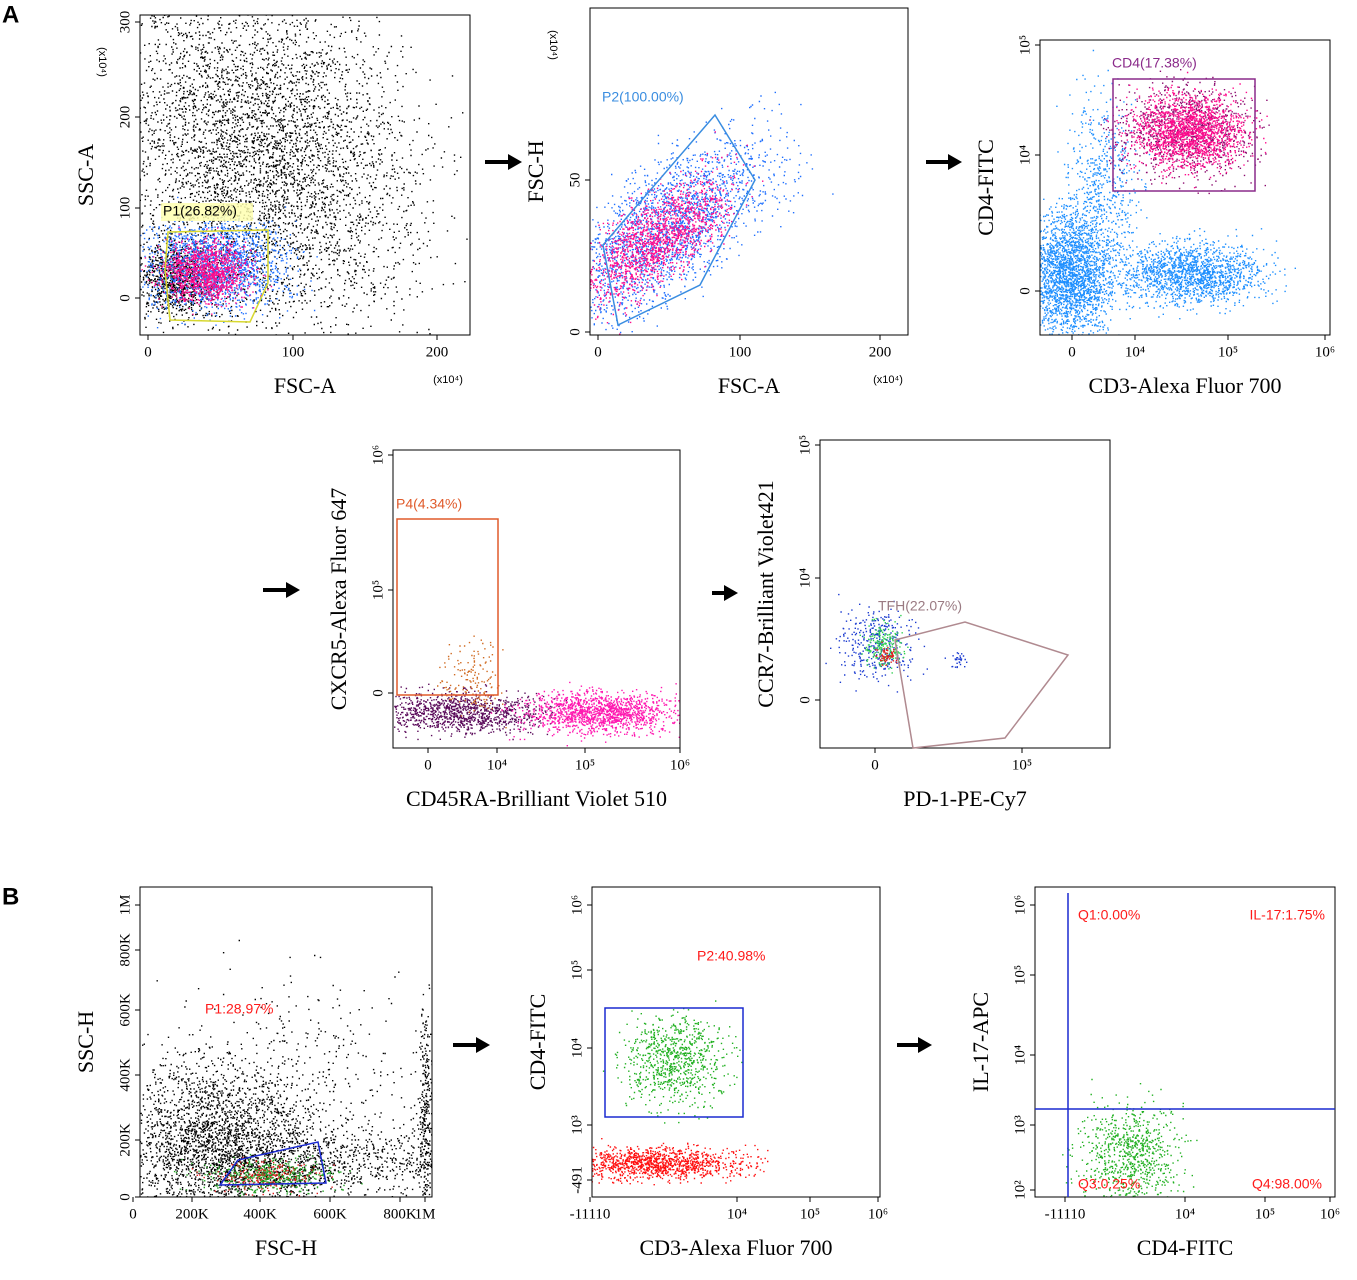 The height and width of the screenshot is (1280, 1357). What do you see at coordinates (964, 798) in the screenshot?
I see `x-axis-label: PD-1-PE-Cy7` at bounding box center [964, 798].